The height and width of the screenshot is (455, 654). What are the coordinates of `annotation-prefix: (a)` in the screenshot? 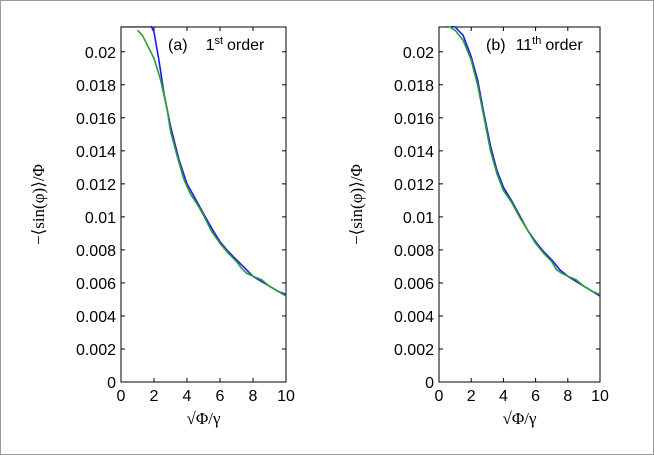 It's located at (178, 45).